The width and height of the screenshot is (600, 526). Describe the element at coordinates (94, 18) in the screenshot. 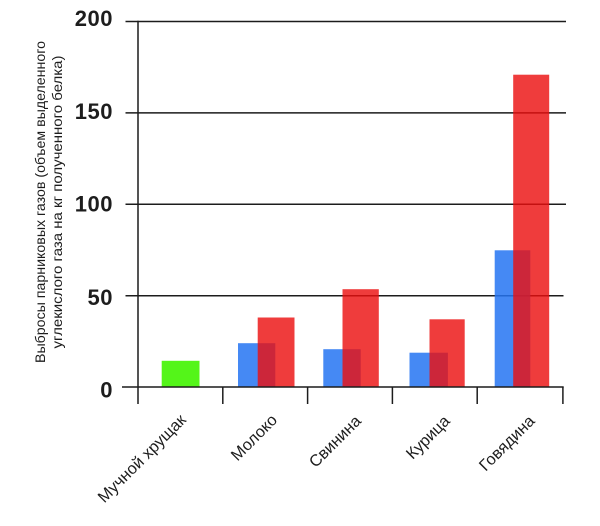

I see `svg-text: 200` at that location.